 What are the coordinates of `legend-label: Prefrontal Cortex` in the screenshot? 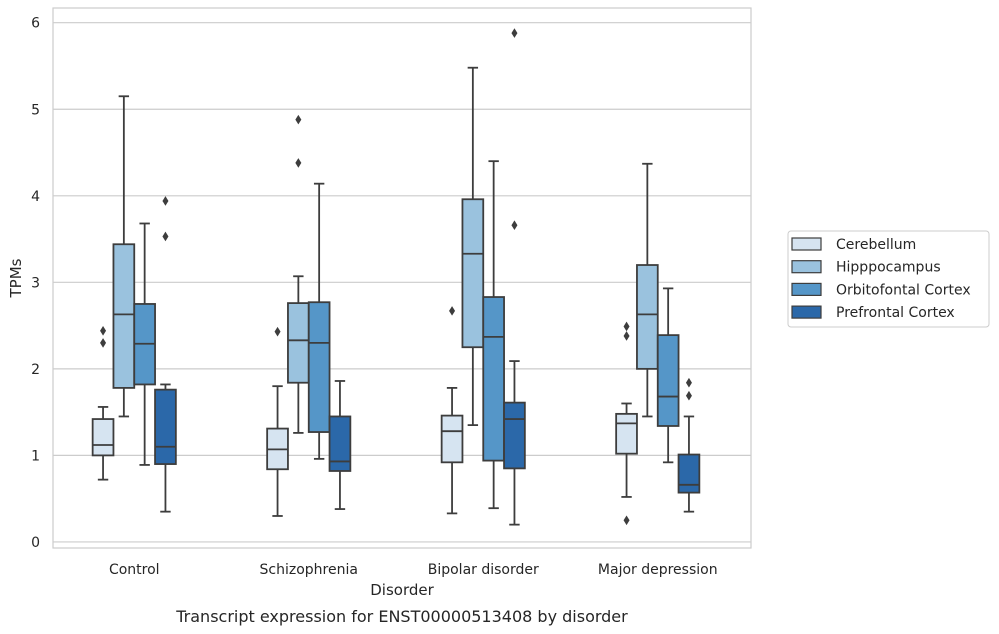 It's located at (895, 313).